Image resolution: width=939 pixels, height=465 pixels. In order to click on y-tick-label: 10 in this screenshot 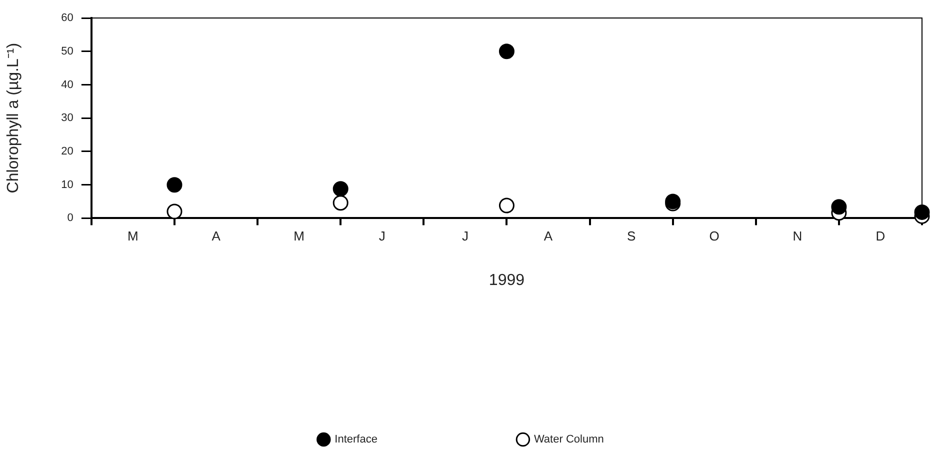, I will do `click(67, 184)`.